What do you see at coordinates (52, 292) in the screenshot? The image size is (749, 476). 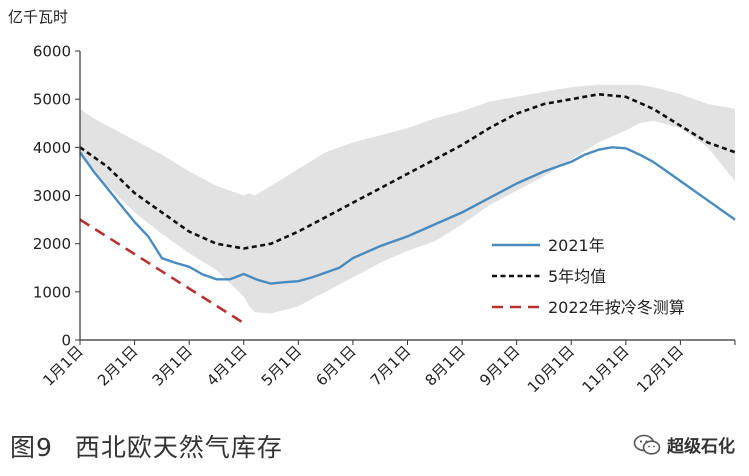 I see `y-tick-label: 1000` at bounding box center [52, 292].